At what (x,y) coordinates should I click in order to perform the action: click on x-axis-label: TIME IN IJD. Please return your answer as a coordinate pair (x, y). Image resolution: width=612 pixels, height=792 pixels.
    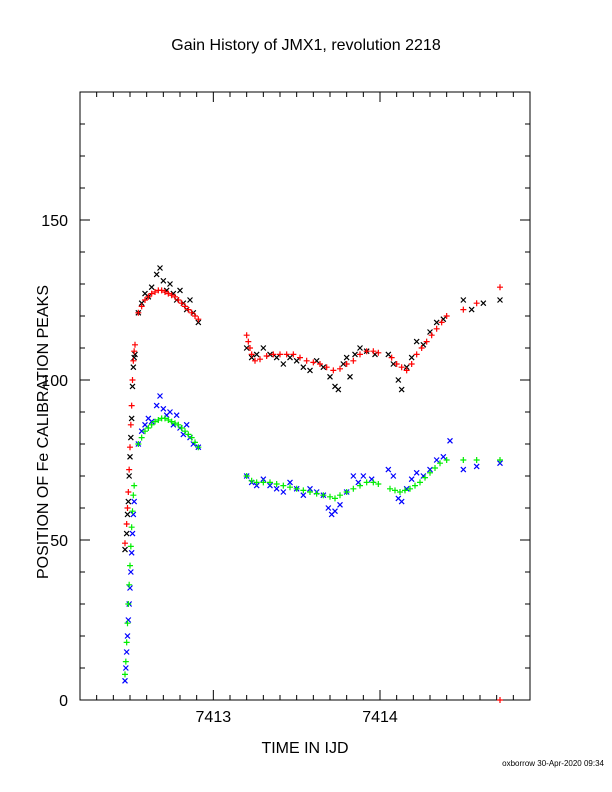
    Looking at the image, I should click on (305, 748).